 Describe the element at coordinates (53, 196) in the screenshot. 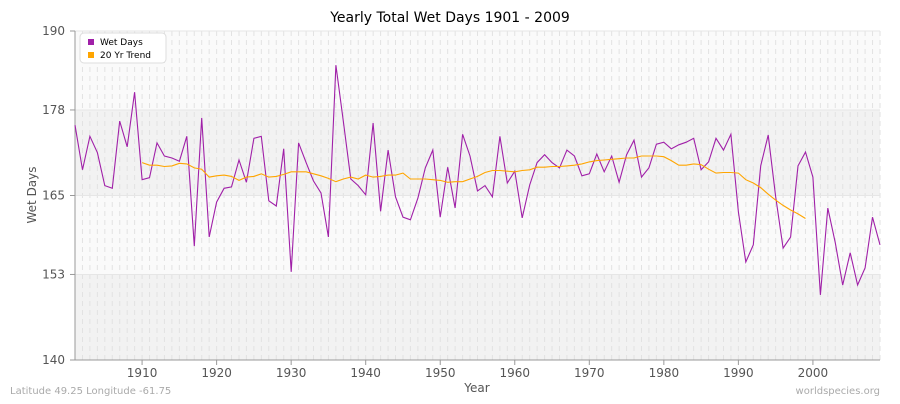

I see `y-tick-label: 165` at that location.